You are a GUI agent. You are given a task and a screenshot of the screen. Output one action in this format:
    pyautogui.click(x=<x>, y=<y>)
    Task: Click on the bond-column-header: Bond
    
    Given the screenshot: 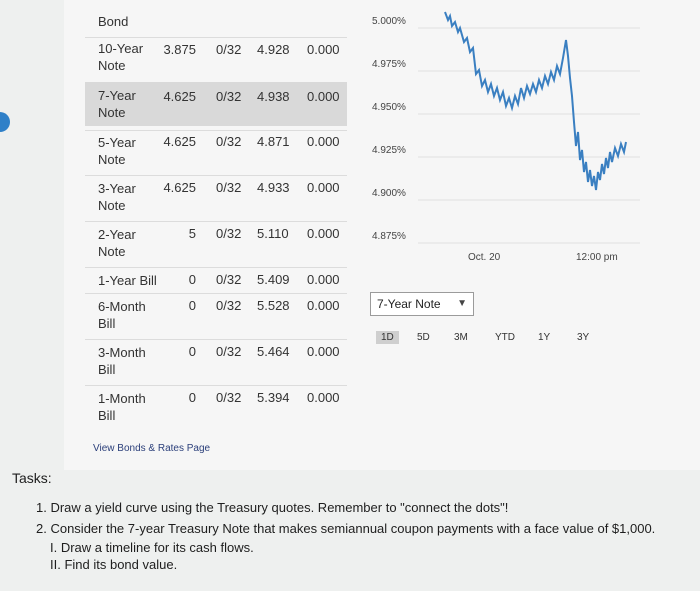 What is the action you would take?
    pyautogui.click(x=113, y=21)
    